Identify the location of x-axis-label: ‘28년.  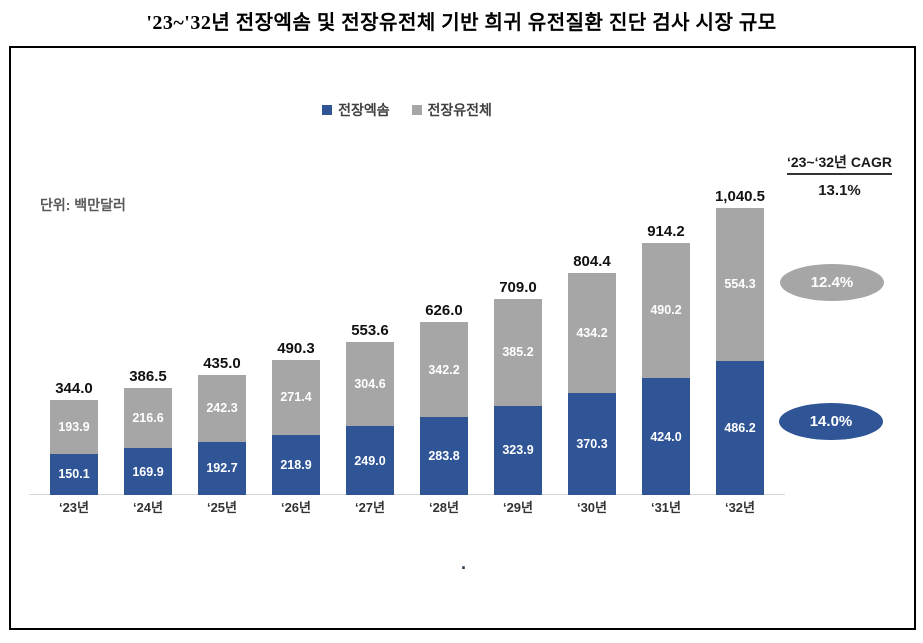
(444, 507).